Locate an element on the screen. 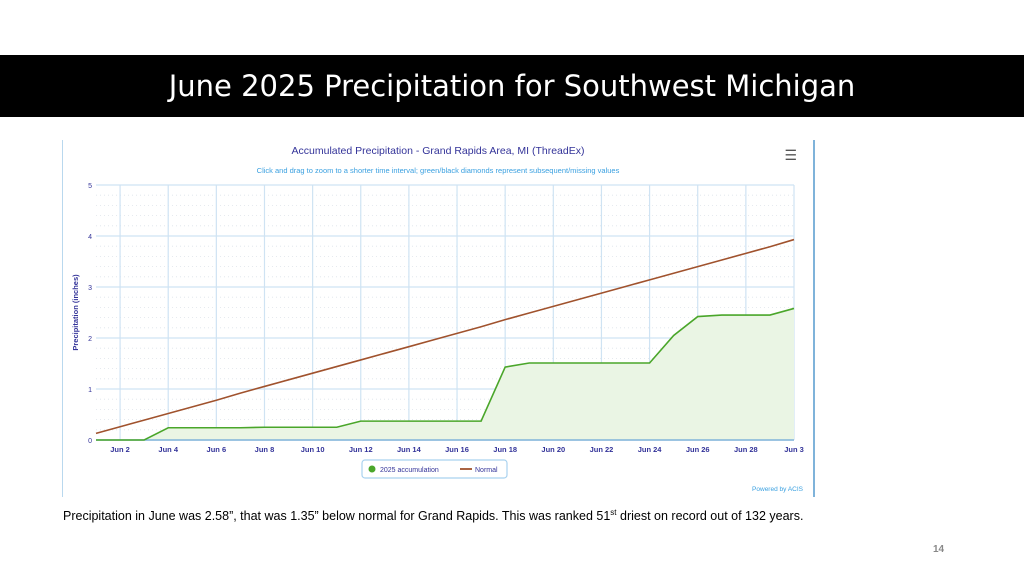  x-tick-label: Jun 14 is located at coordinates (409, 449).